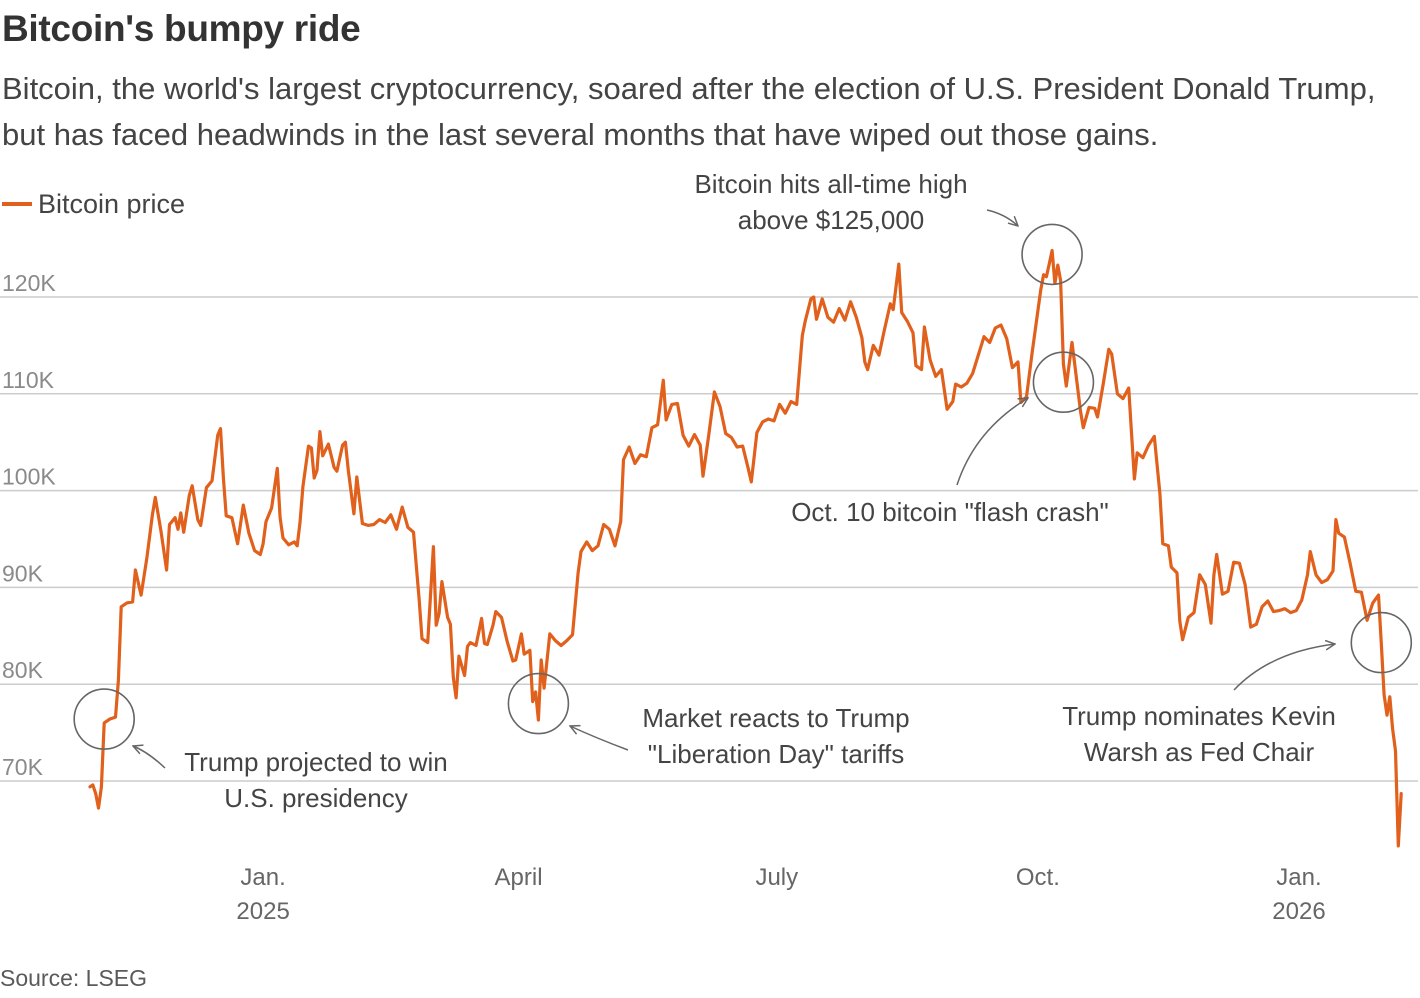 The image size is (1420, 998). What do you see at coordinates (831, 220) in the screenshot?
I see `annotation-label-all-time-high: above $125,000` at bounding box center [831, 220].